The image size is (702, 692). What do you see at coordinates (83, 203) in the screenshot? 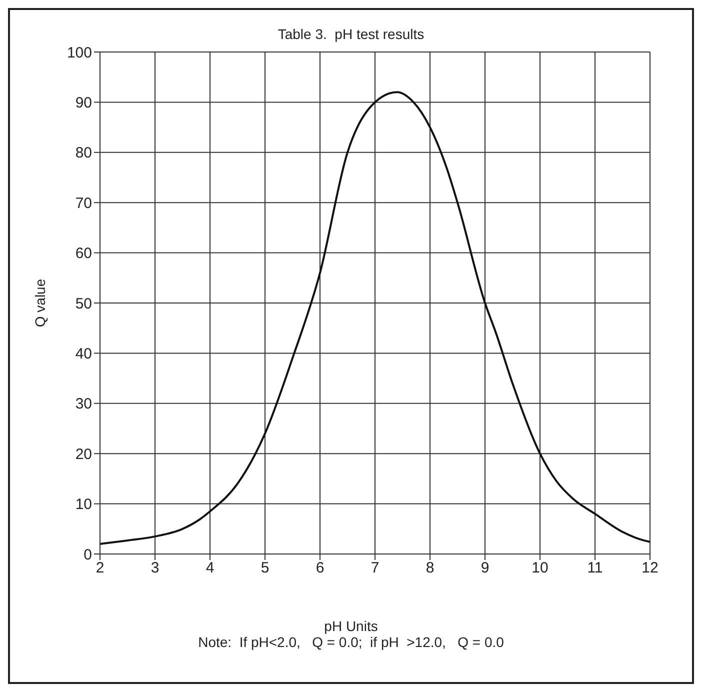
I see `y-tick-label: 70` at bounding box center [83, 203].